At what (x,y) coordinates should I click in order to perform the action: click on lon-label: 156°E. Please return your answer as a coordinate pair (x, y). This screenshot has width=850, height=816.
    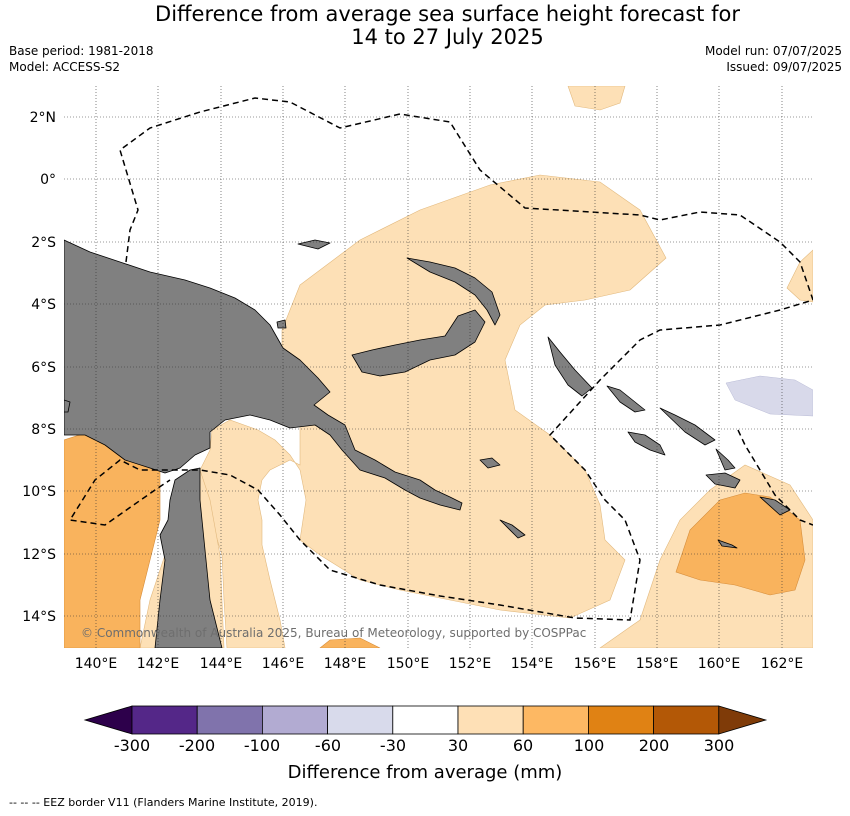
    Looking at the image, I should click on (595, 664).